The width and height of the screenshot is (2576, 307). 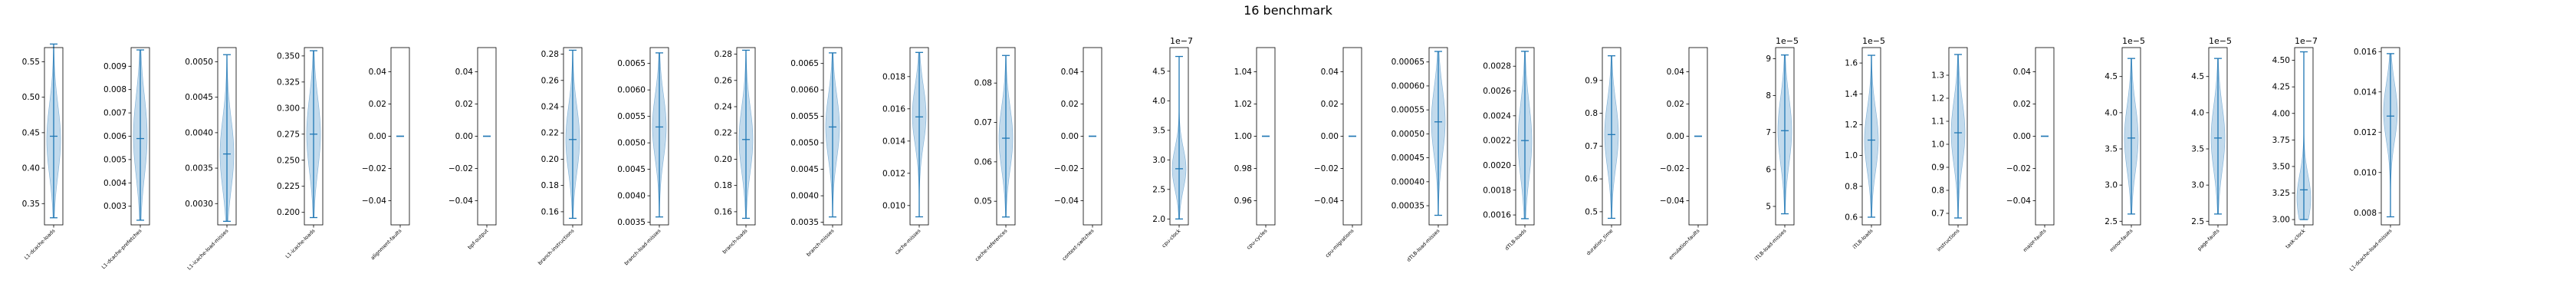 I want to click on subplot: −0.04 −0.02 0.00 0.02 0.04 alignment-faults, so click(x=386, y=154).